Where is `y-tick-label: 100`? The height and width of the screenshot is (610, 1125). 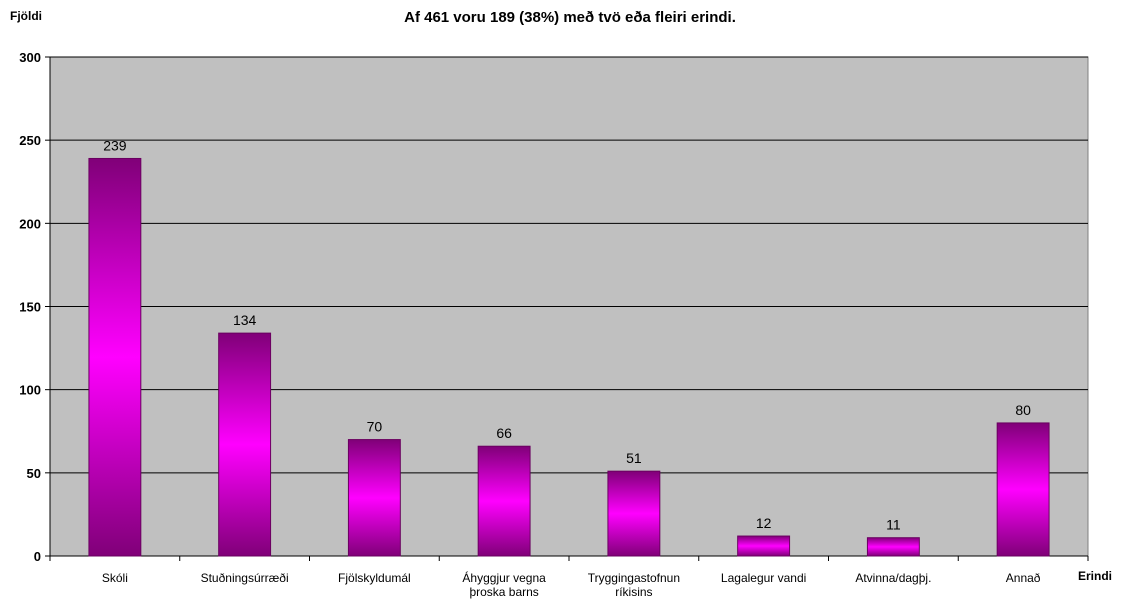 y-tick-label: 100 is located at coordinates (30, 390).